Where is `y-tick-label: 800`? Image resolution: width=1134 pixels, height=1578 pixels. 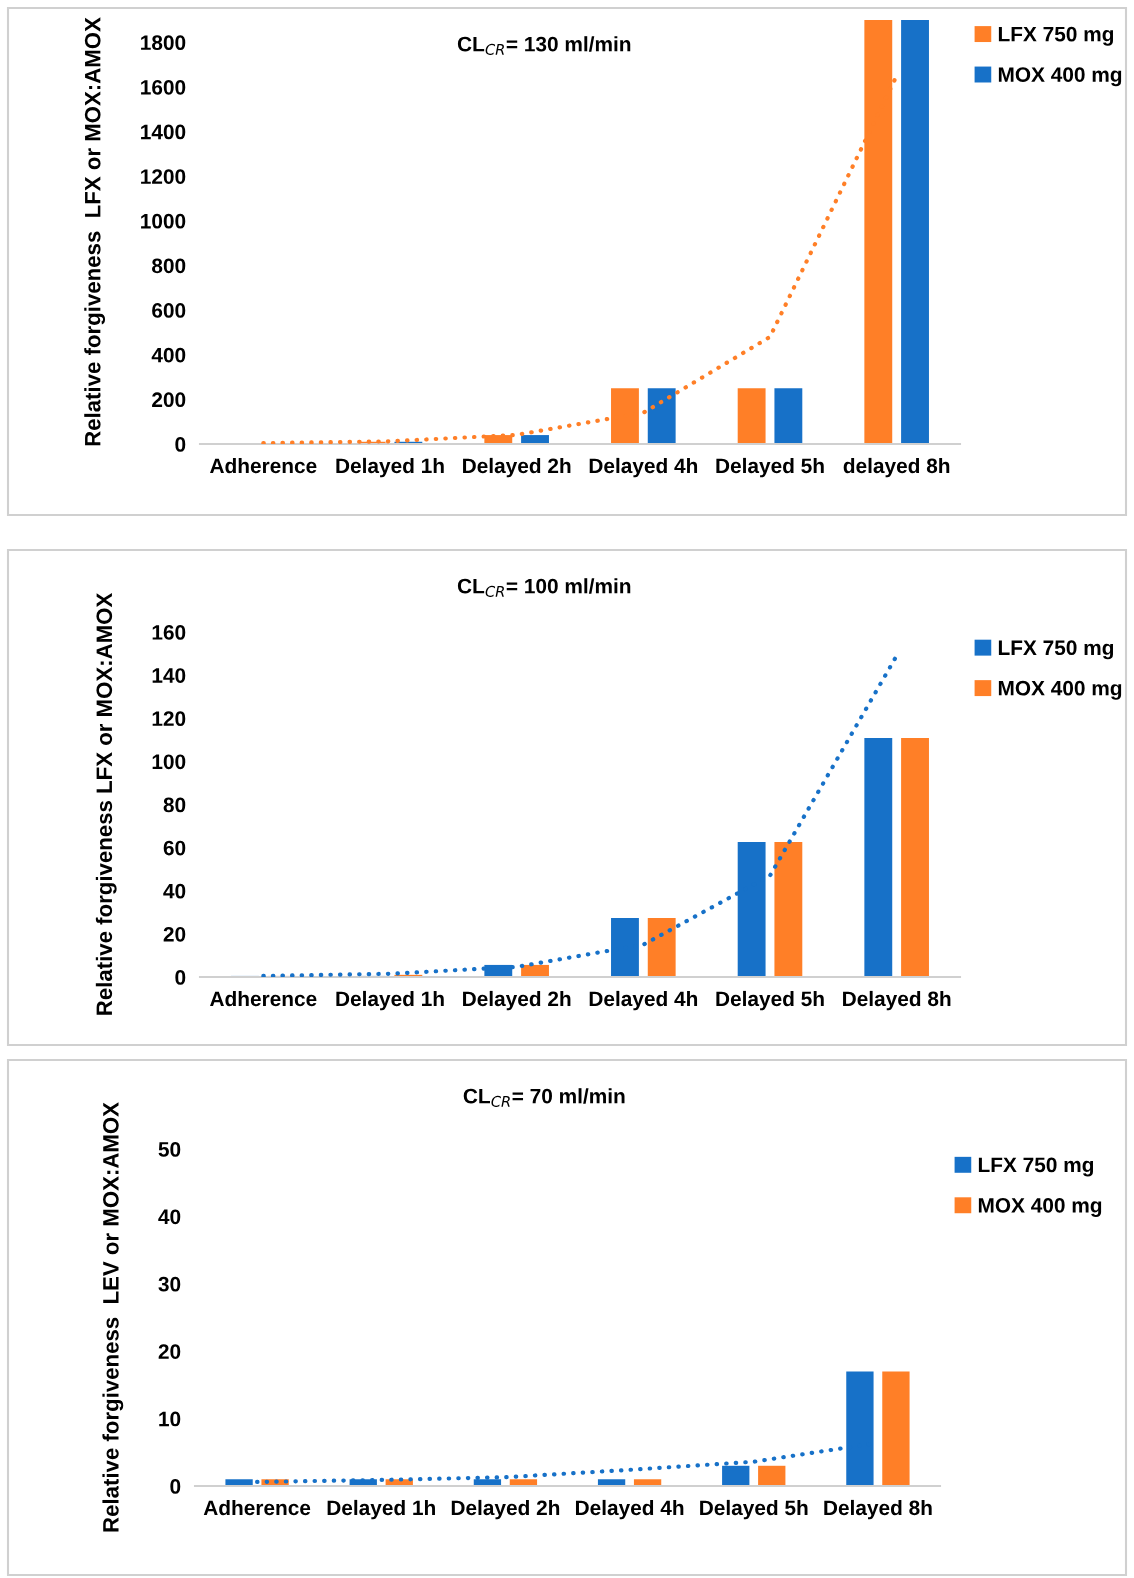
y-tick-label: 800 is located at coordinates (169, 266).